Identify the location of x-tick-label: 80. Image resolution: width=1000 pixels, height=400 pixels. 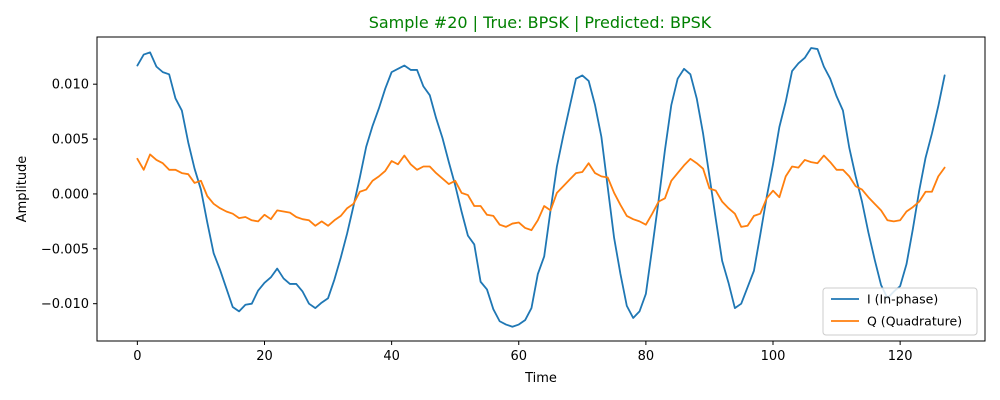
(646, 356).